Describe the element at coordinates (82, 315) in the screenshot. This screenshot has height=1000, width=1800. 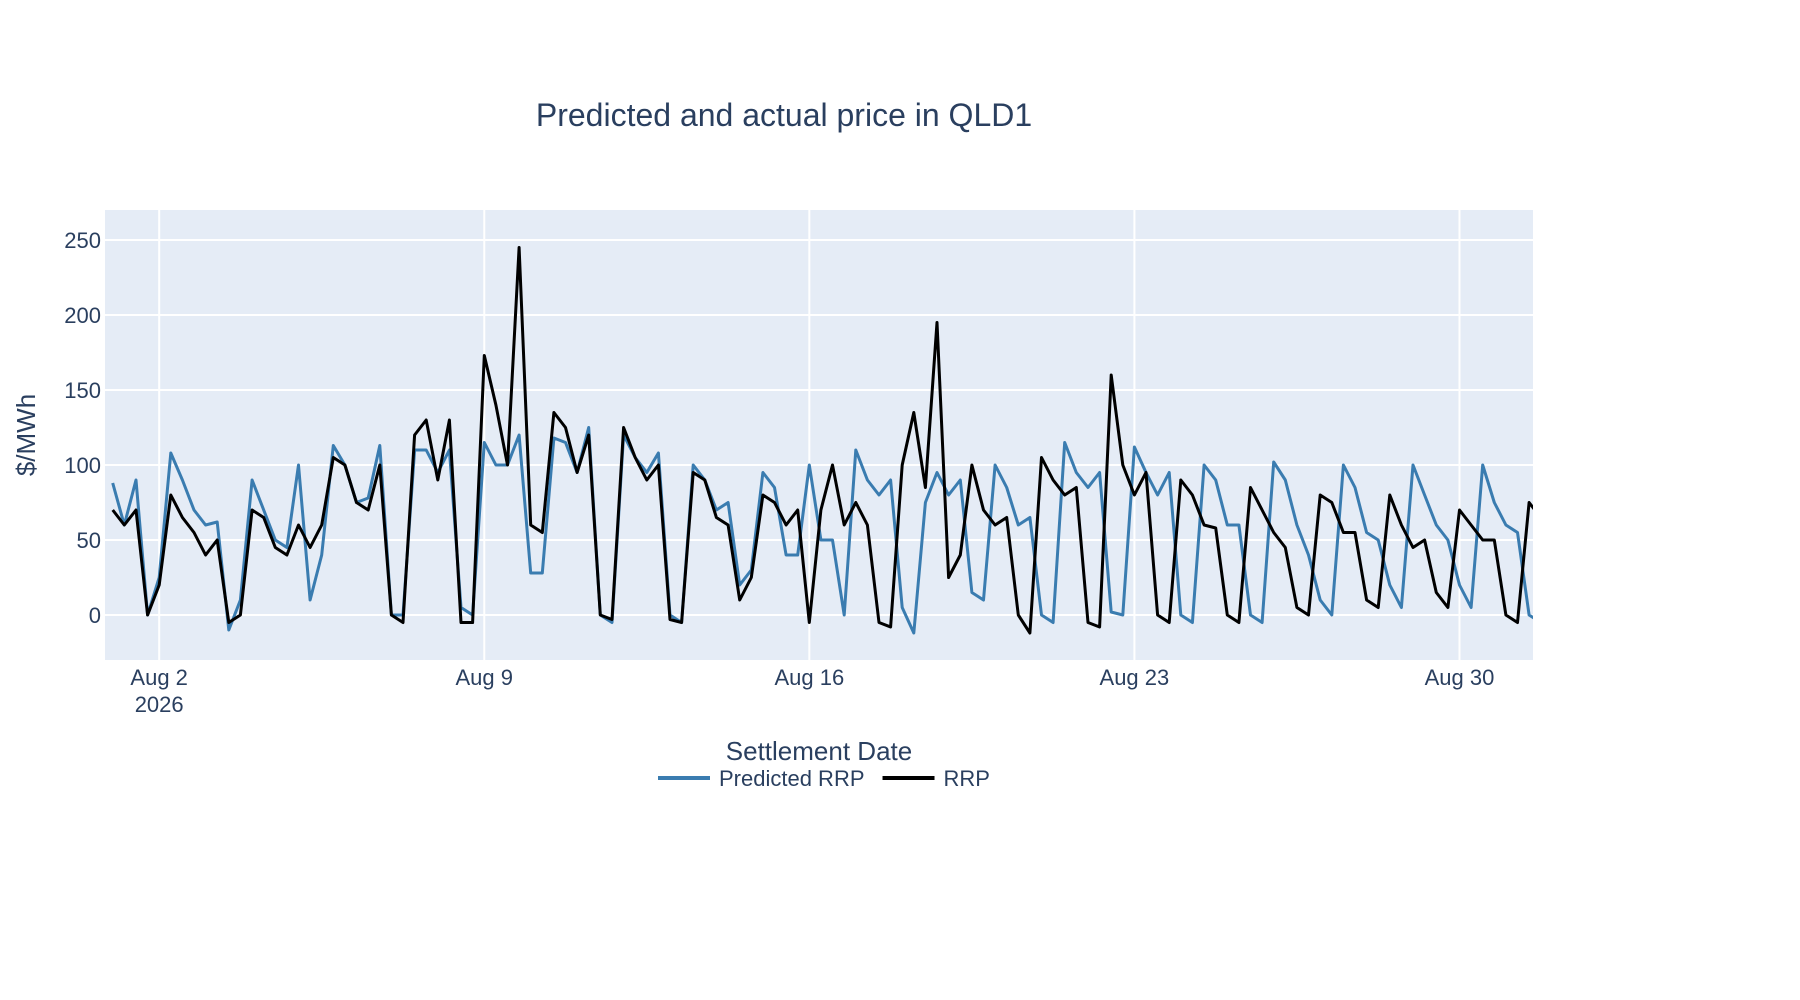
I see `y-tick-label: 200` at that location.